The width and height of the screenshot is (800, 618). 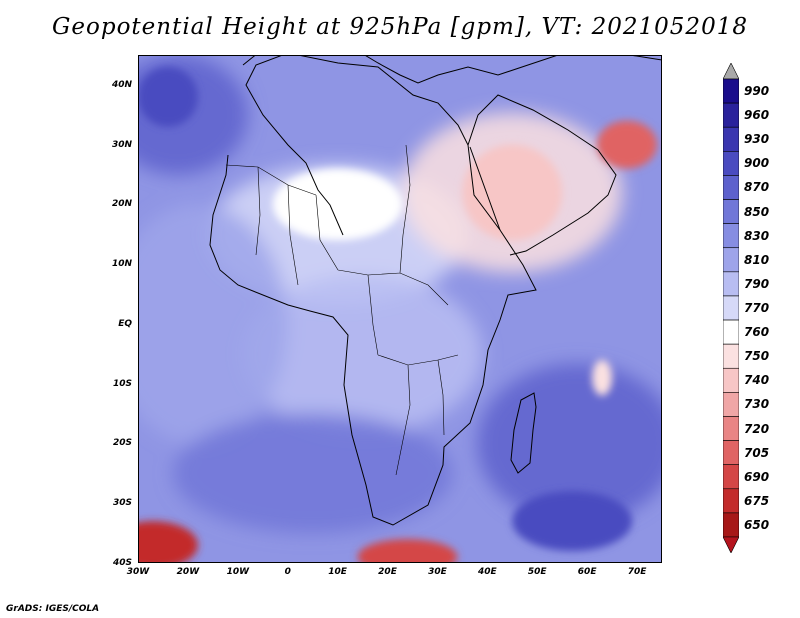 What do you see at coordinates (731, 544) in the screenshot?
I see `colorbar-under-triangle` at bounding box center [731, 544].